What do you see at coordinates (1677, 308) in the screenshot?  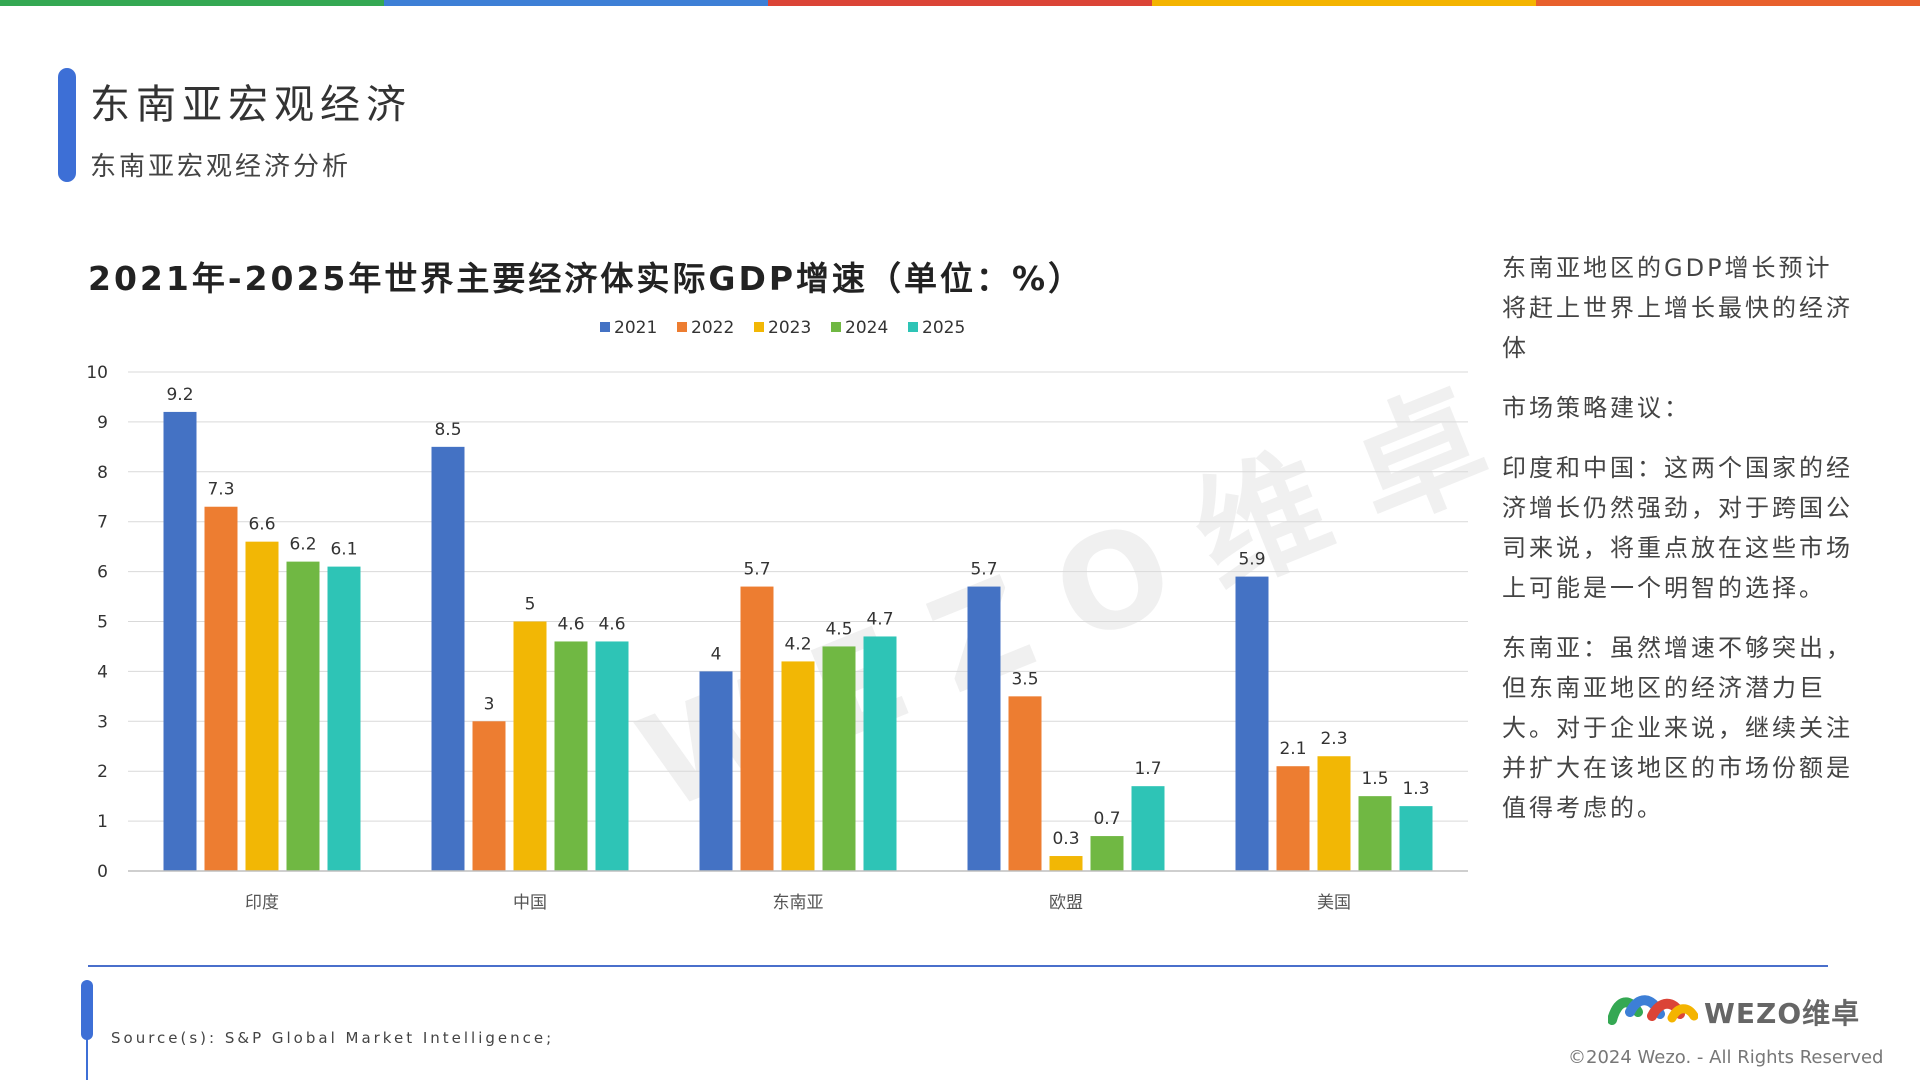 I see `sidebar-paragraph-1: 东南亚地区的GDP增长预计将赶上世界上增长最快的经济体` at bounding box center [1677, 308].